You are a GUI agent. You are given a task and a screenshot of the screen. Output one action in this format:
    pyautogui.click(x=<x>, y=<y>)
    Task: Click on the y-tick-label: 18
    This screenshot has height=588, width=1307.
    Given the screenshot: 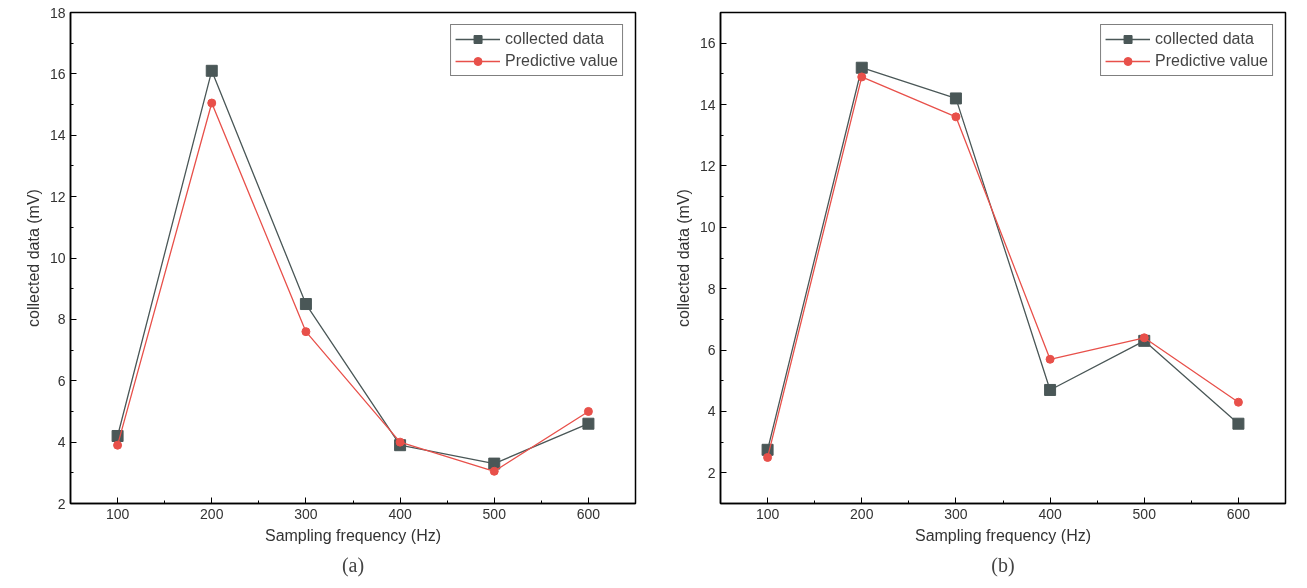 What is the action you would take?
    pyautogui.click(x=57, y=12)
    